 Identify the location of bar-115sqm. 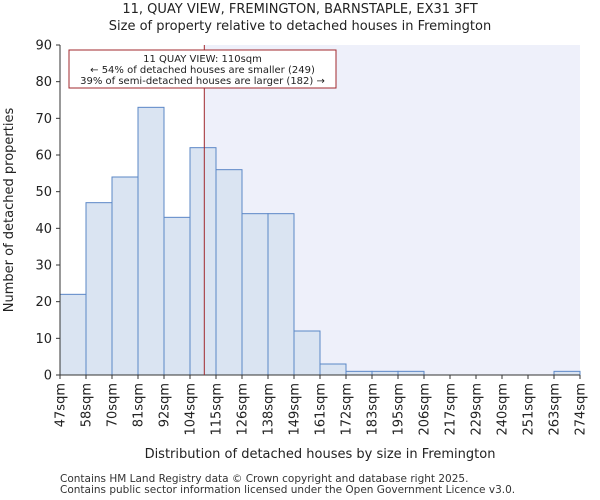
(229, 272).